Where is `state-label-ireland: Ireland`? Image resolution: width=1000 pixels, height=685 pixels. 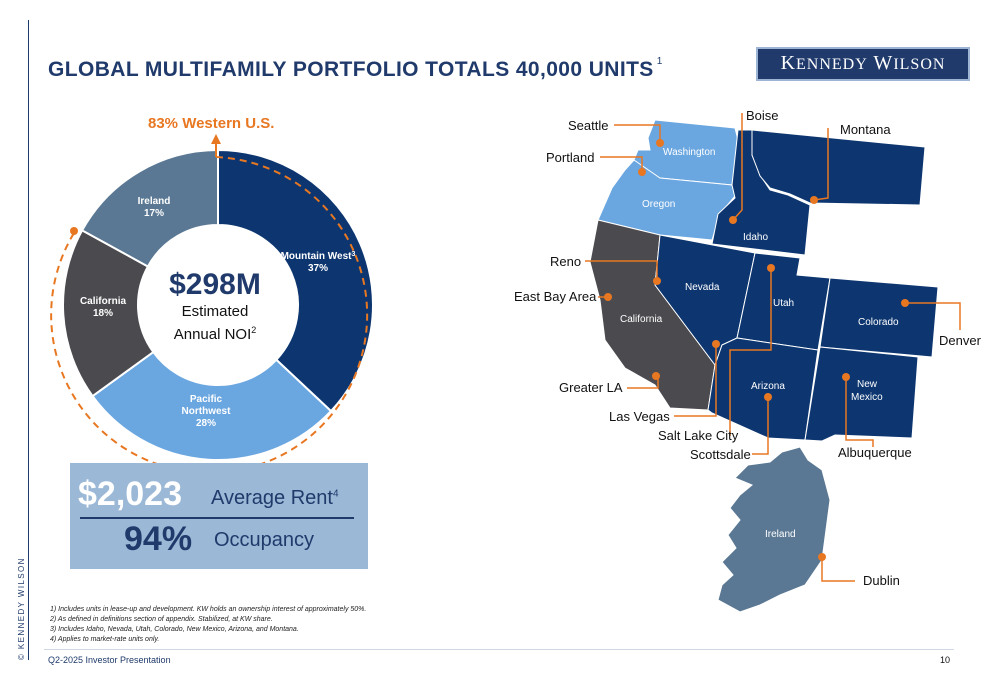 state-label-ireland: Ireland is located at coordinates (780, 534).